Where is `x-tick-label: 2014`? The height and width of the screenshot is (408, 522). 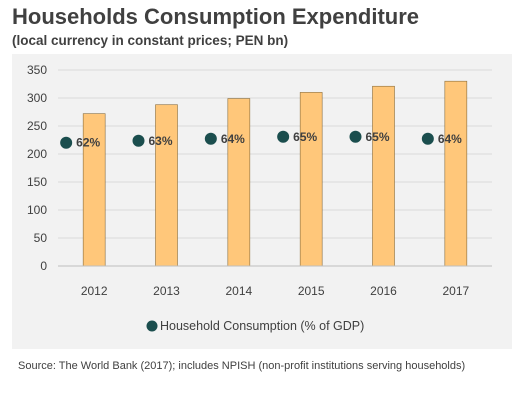 x-tick-label: 2014 is located at coordinates (238, 291).